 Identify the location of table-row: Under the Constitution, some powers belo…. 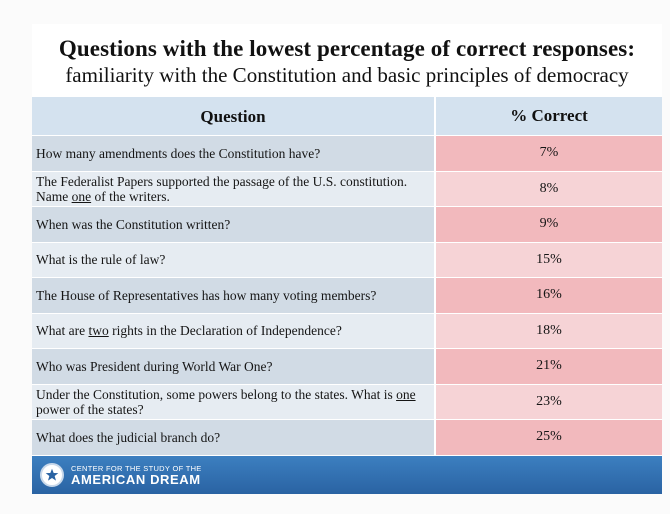
(347, 402).